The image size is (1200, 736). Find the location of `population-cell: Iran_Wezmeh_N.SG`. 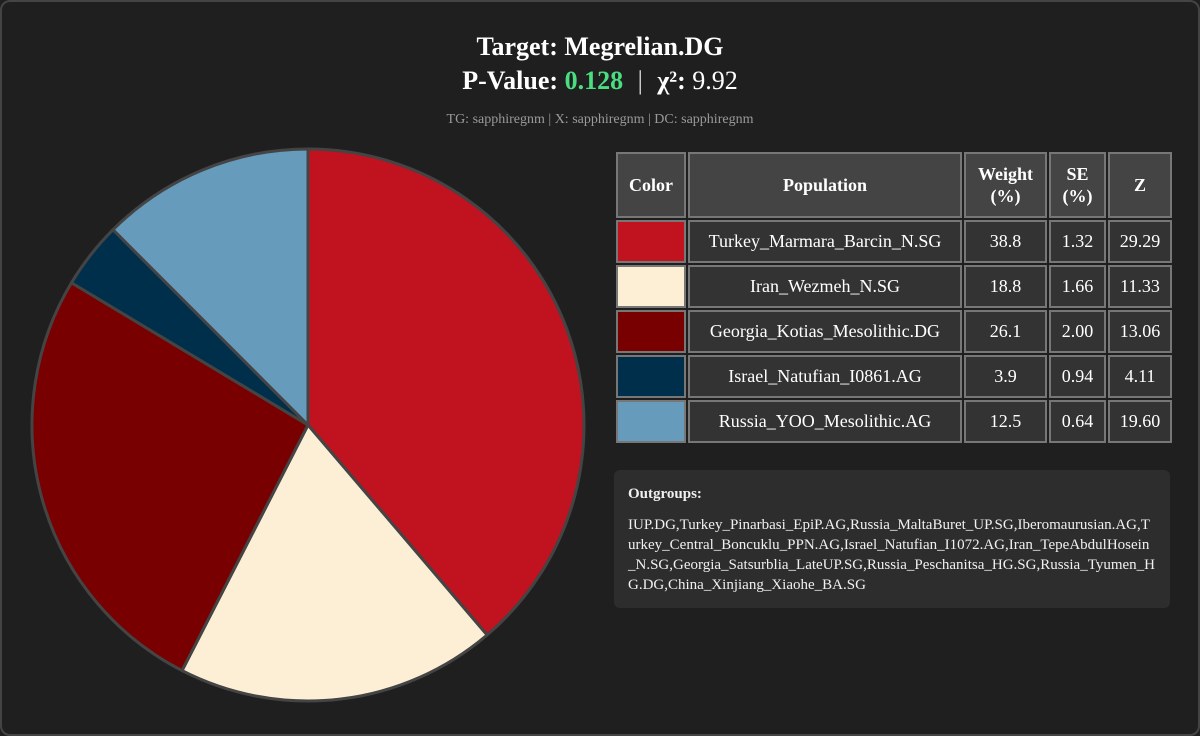

population-cell: Iran_Wezmeh_N.SG is located at coordinates (825, 286).